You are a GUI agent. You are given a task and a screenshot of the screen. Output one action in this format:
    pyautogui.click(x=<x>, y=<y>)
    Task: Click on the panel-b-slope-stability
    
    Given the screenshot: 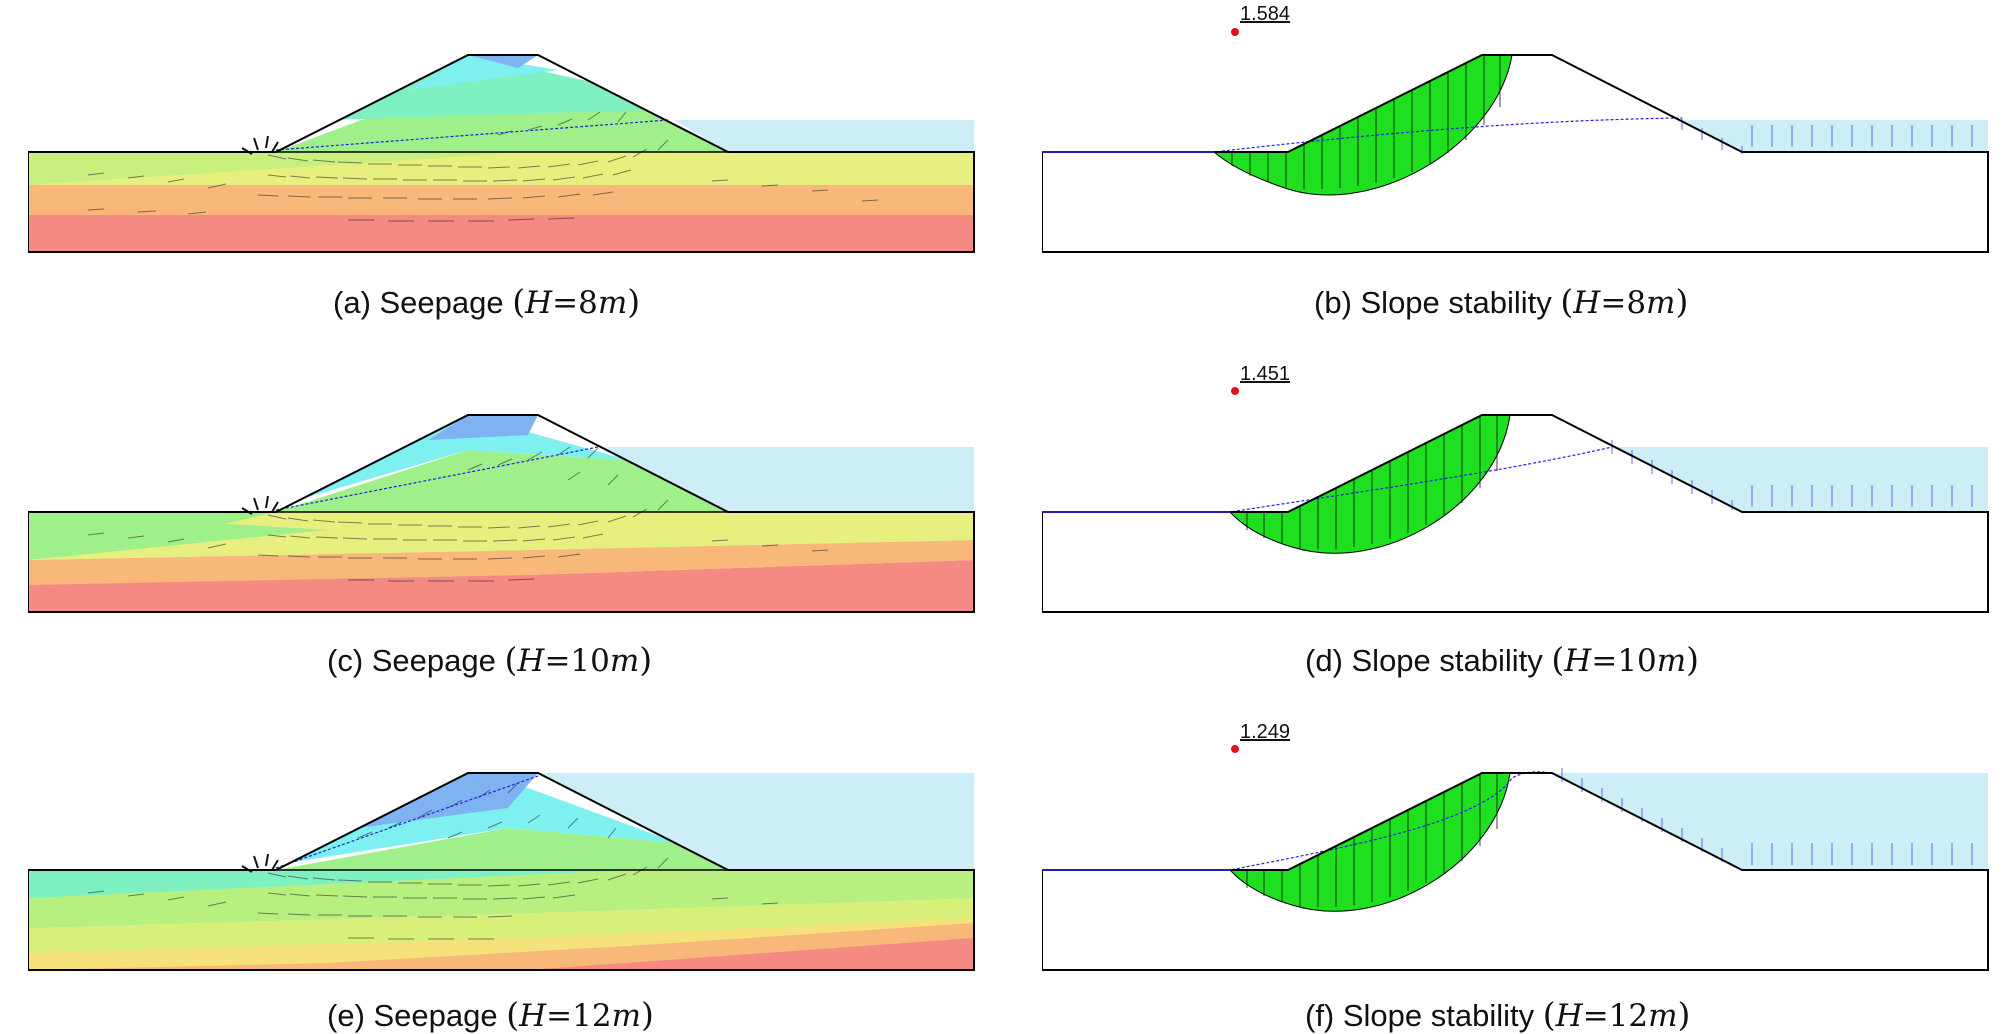 What is the action you would take?
    pyautogui.click(x=1517, y=155)
    